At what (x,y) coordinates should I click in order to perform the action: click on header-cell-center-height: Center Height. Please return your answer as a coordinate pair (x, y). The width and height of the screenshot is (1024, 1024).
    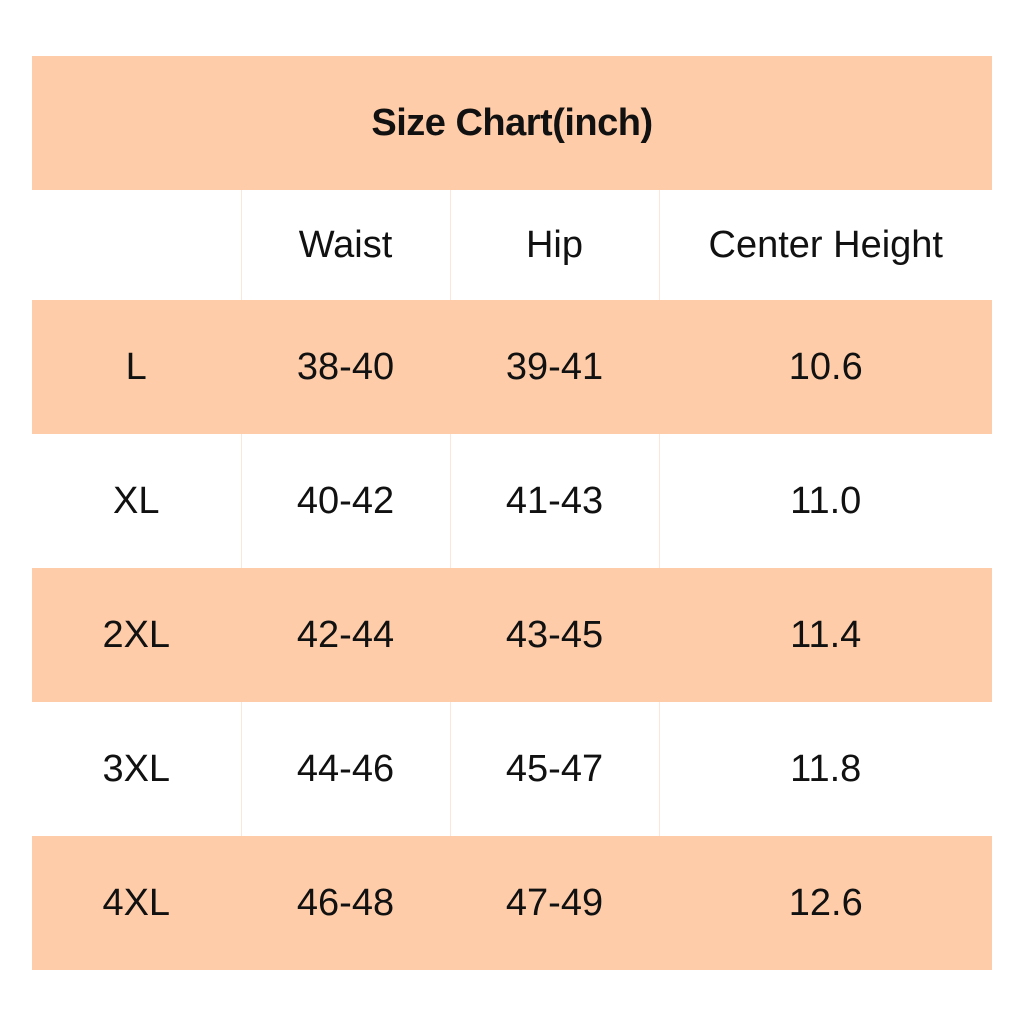
    Looking at the image, I should click on (825, 245).